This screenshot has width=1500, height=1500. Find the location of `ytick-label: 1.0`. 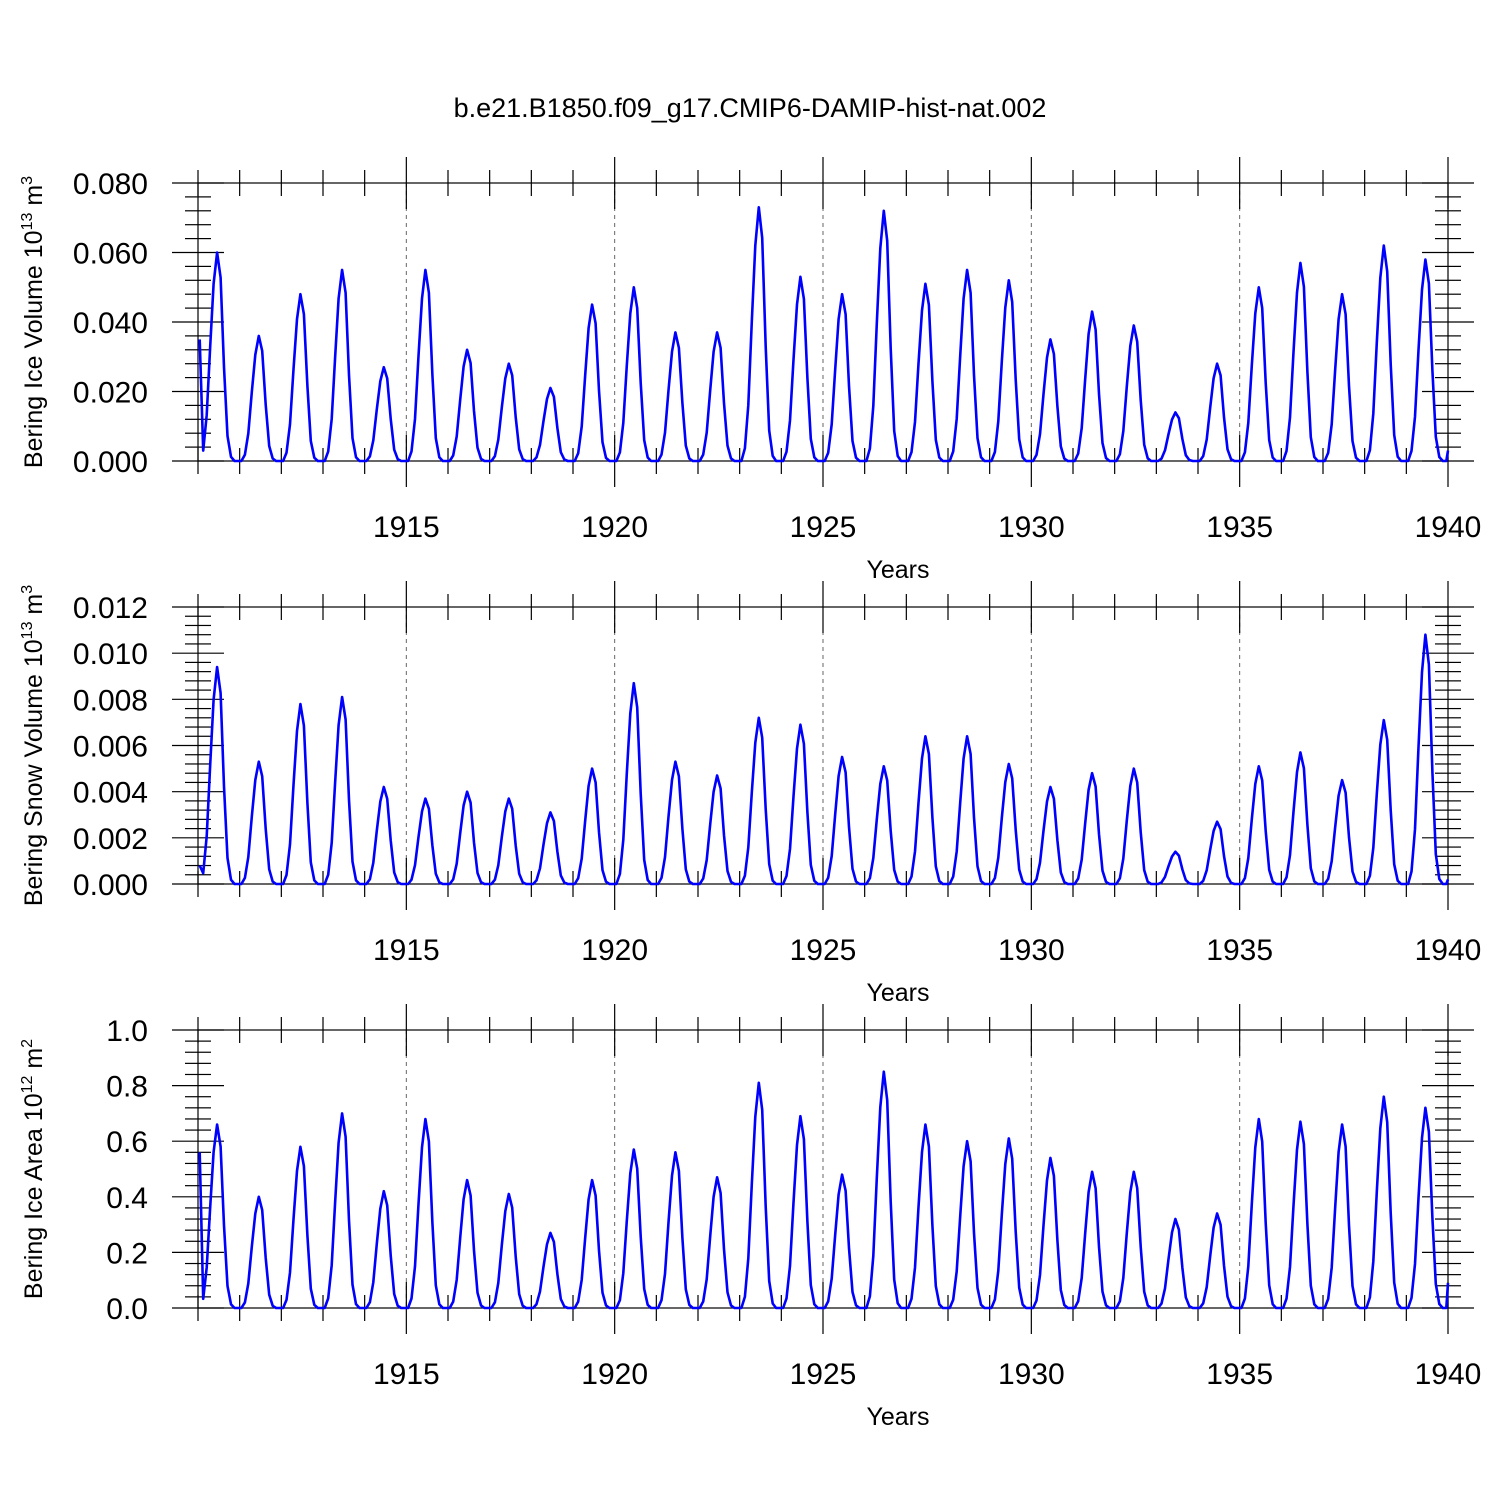

ytick-label: 1.0 is located at coordinates (127, 1031).